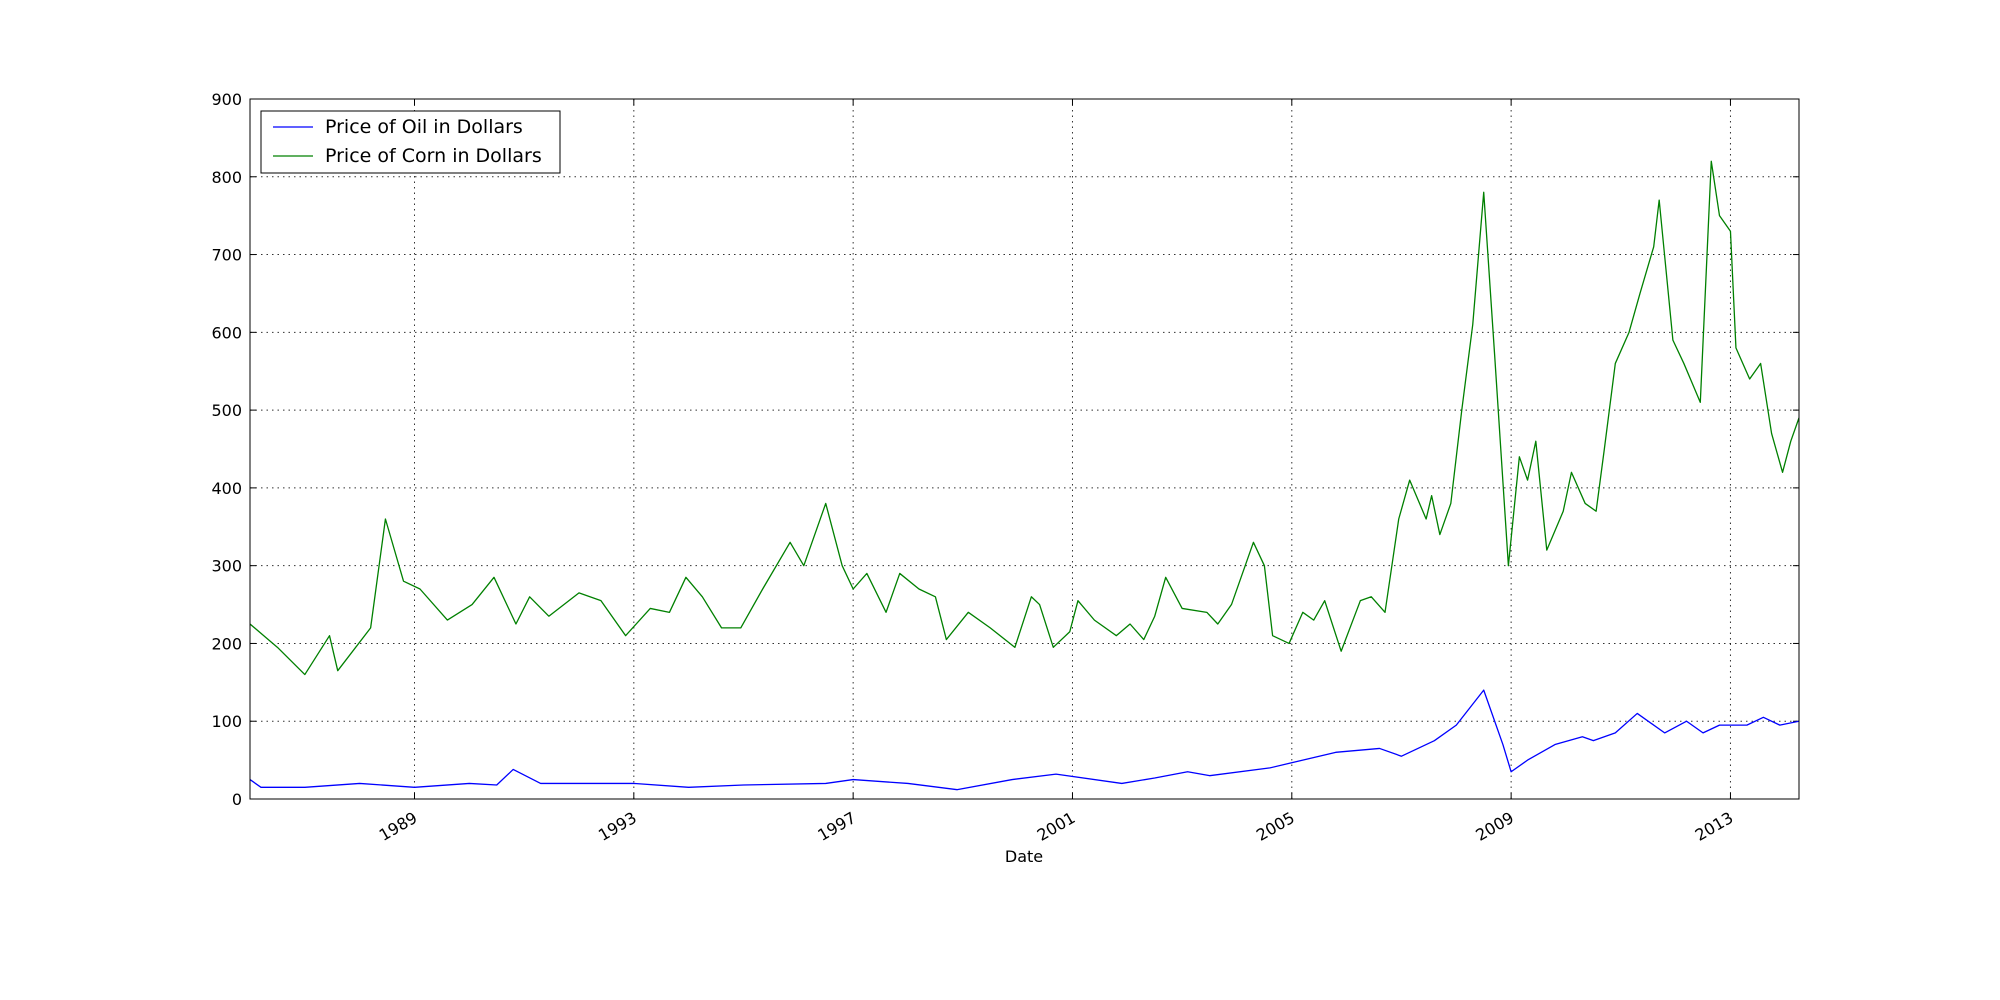  What do you see at coordinates (226, 332) in the screenshot?
I see `y-tick-label: 600` at bounding box center [226, 332].